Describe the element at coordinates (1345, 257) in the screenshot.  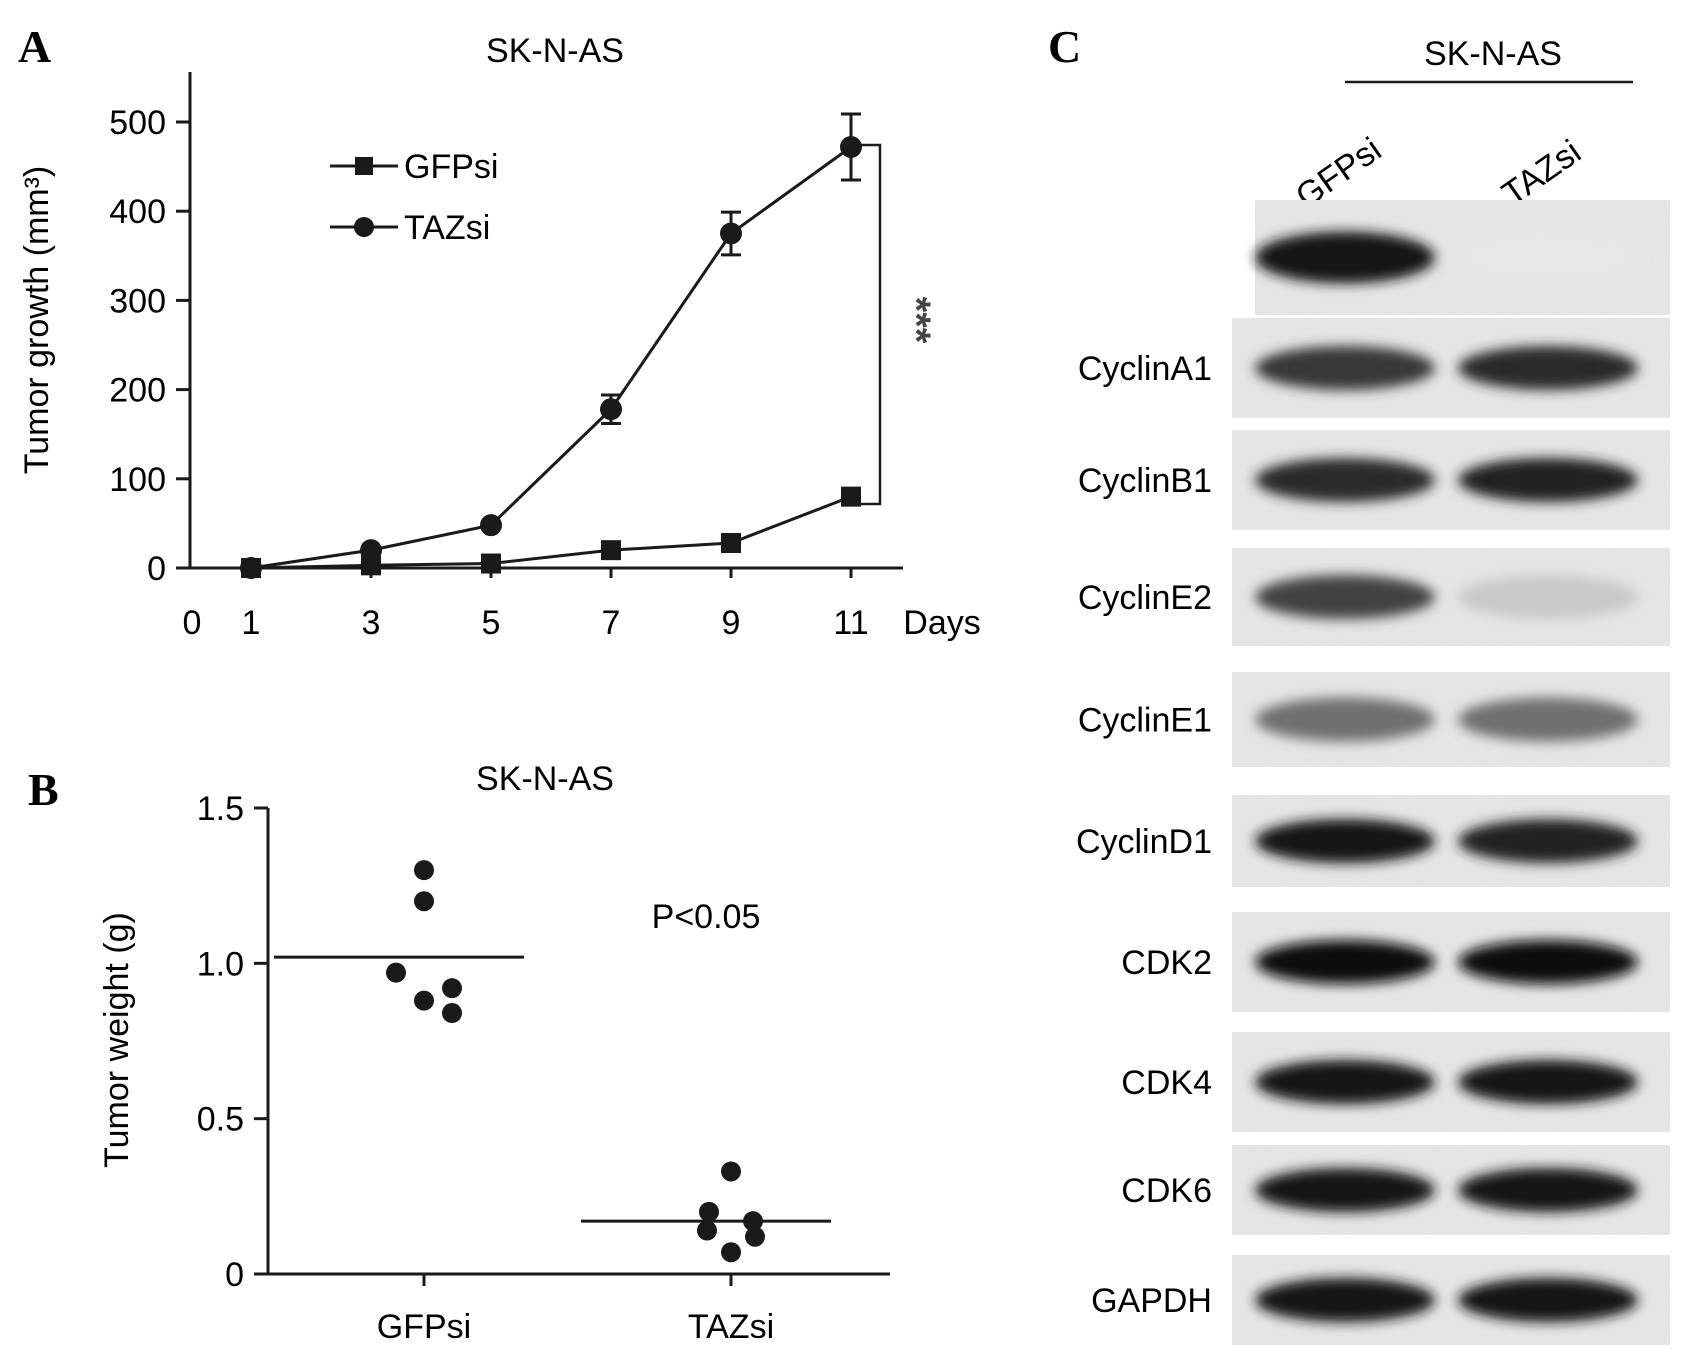
I see `blot-band-unlabeled-gfpsi` at that location.